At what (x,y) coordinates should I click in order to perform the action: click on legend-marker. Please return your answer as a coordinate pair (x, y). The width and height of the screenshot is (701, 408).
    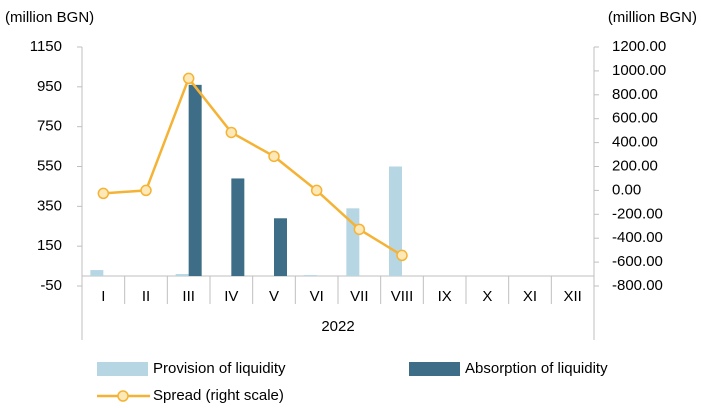
    Looking at the image, I should click on (123, 396).